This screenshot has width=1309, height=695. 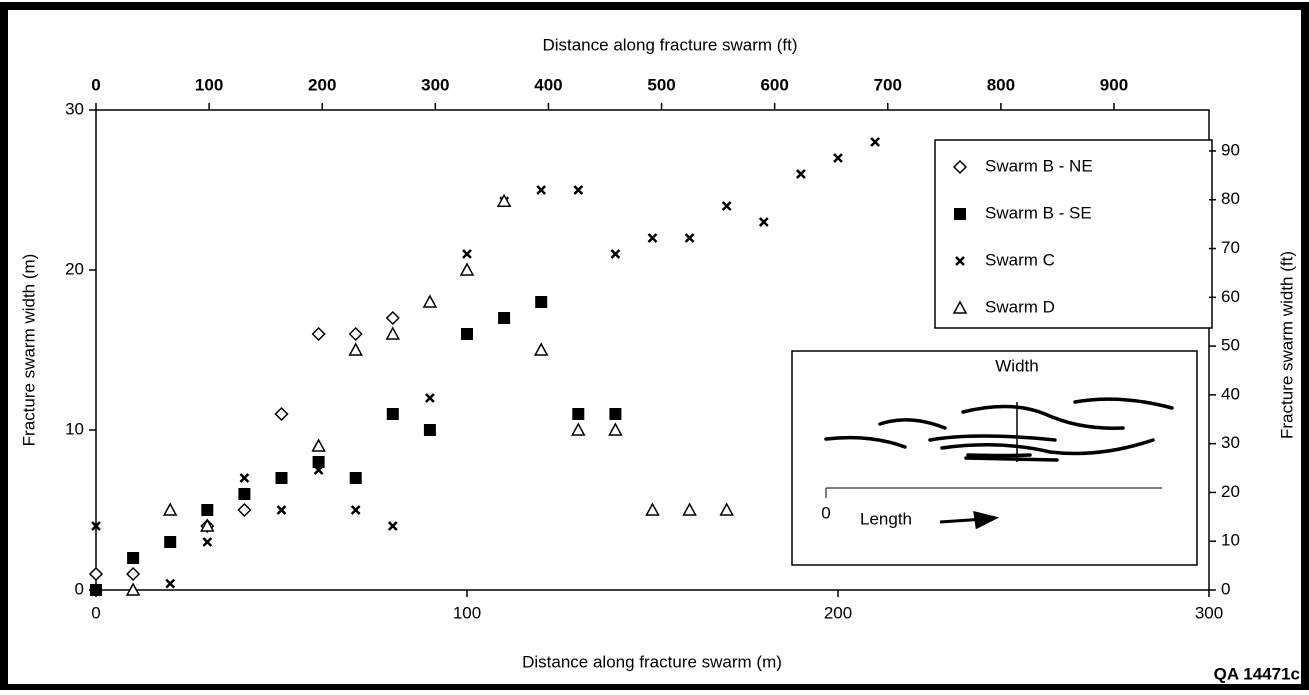 What do you see at coordinates (95, 84) in the screenshot?
I see `x2-tick-label: 0` at bounding box center [95, 84].